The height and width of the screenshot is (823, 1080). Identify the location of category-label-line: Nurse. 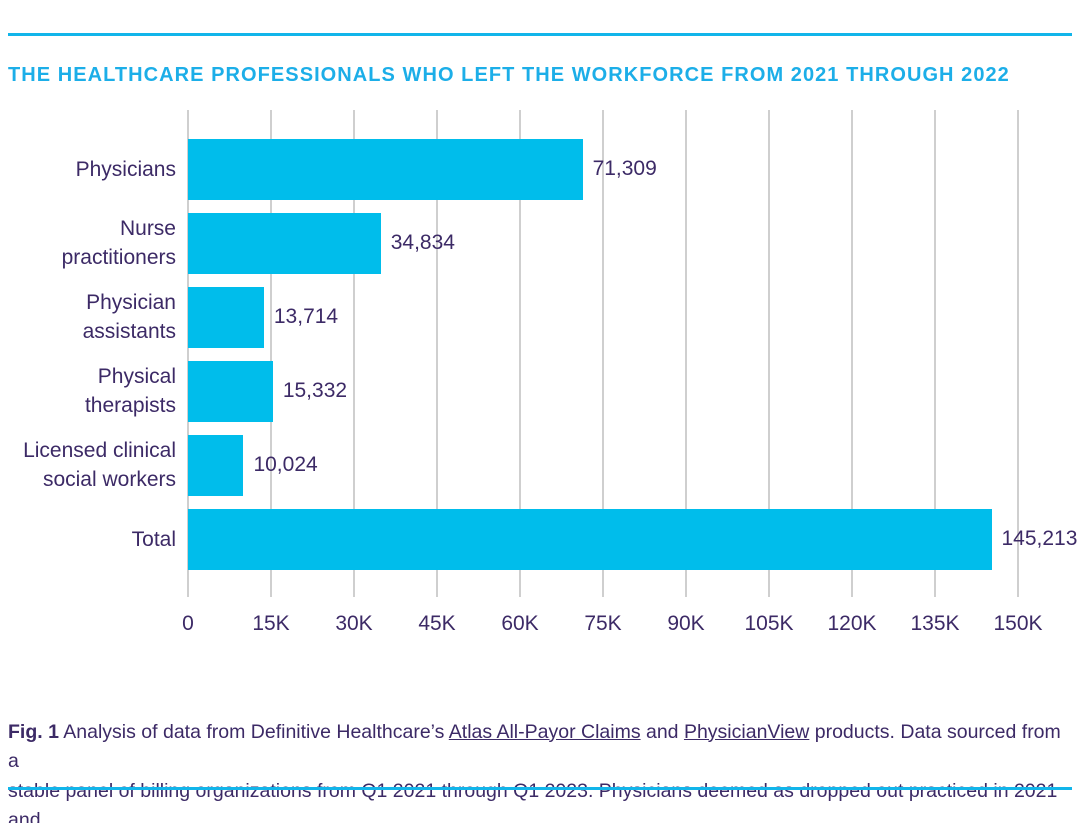
(147, 228).